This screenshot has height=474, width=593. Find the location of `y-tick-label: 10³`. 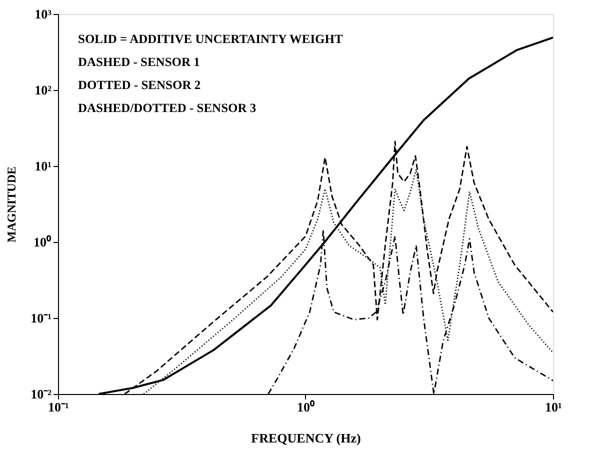

y-tick-label: 10³ is located at coordinates (43, 14).